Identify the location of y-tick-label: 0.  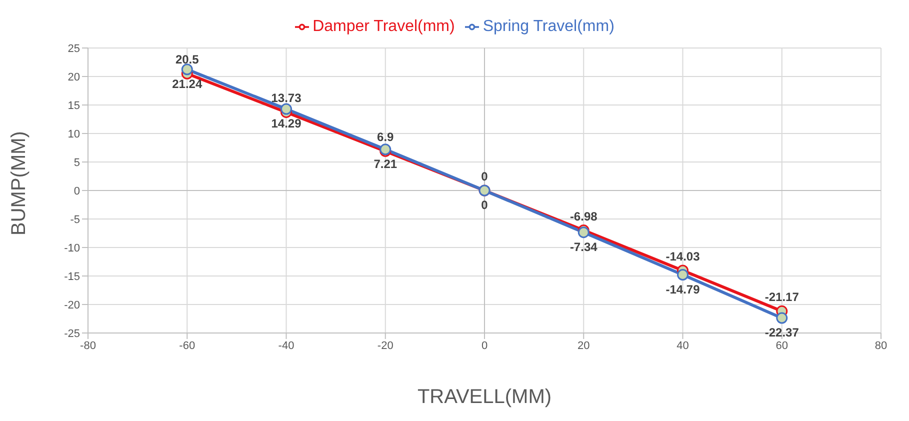
(77, 191).